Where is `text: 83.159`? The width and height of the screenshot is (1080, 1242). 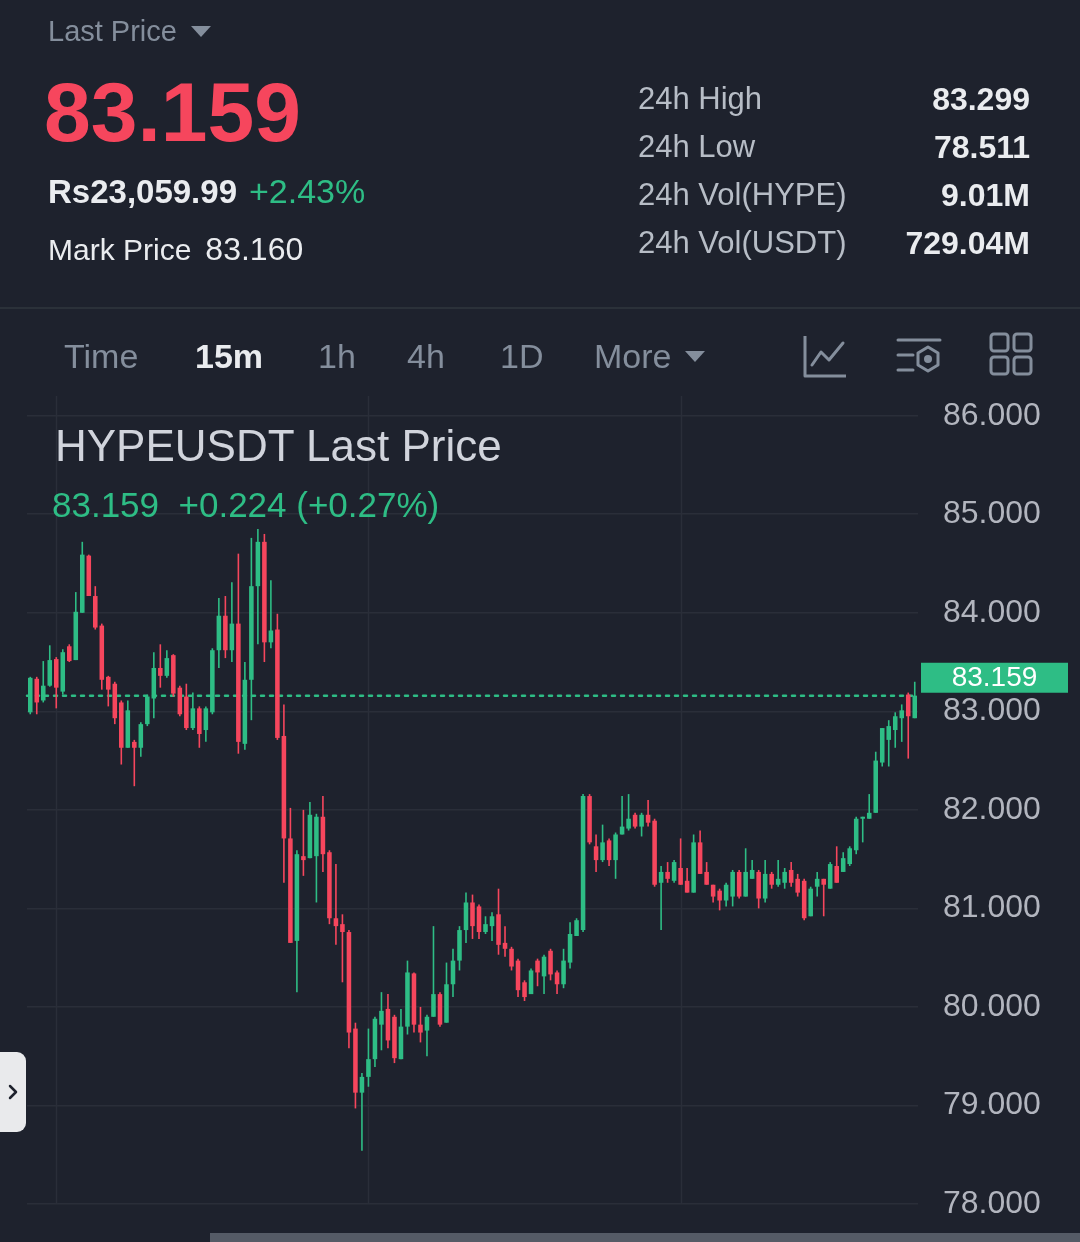 text: 83.159 is located at coordinates (172, 112).